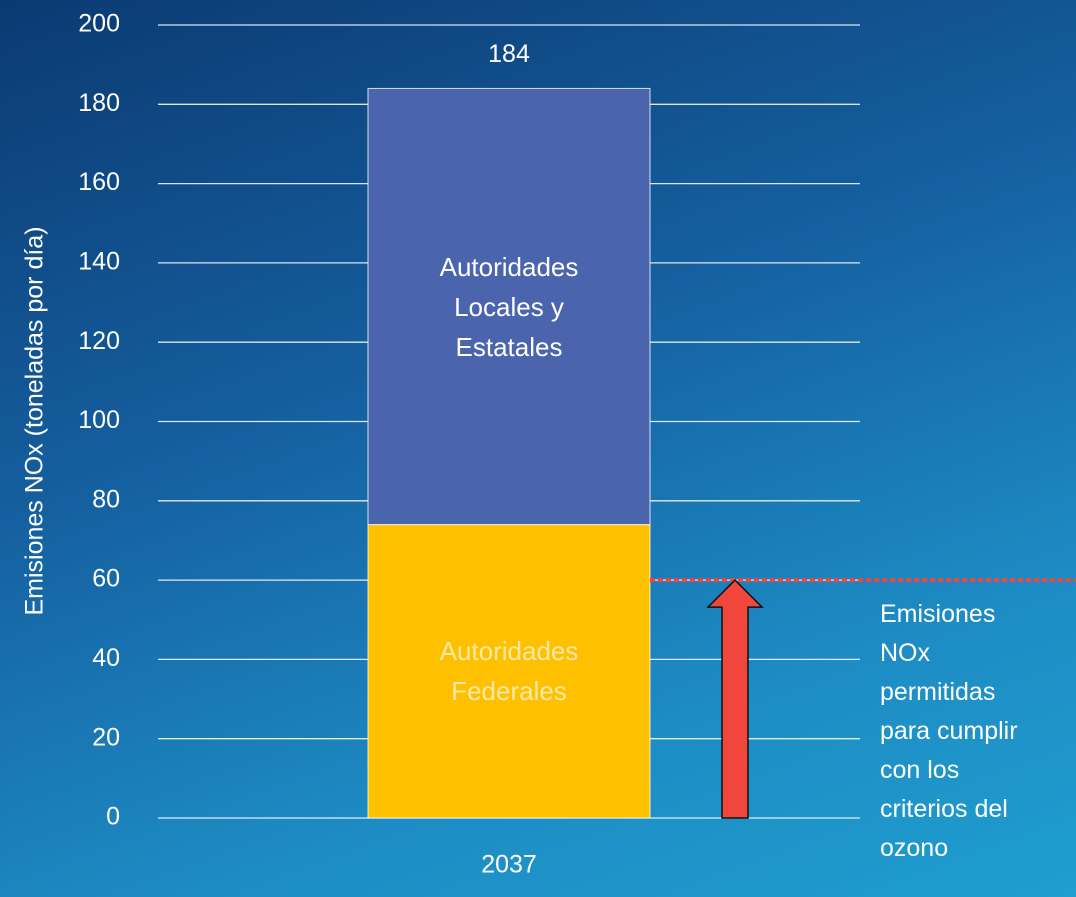 The height and width of the screenshot is (897, 1076). What do you see at coordinates (99, 103) in the screenshot?
I see `y-tick-label: 180` at bounding box center [99, 103].